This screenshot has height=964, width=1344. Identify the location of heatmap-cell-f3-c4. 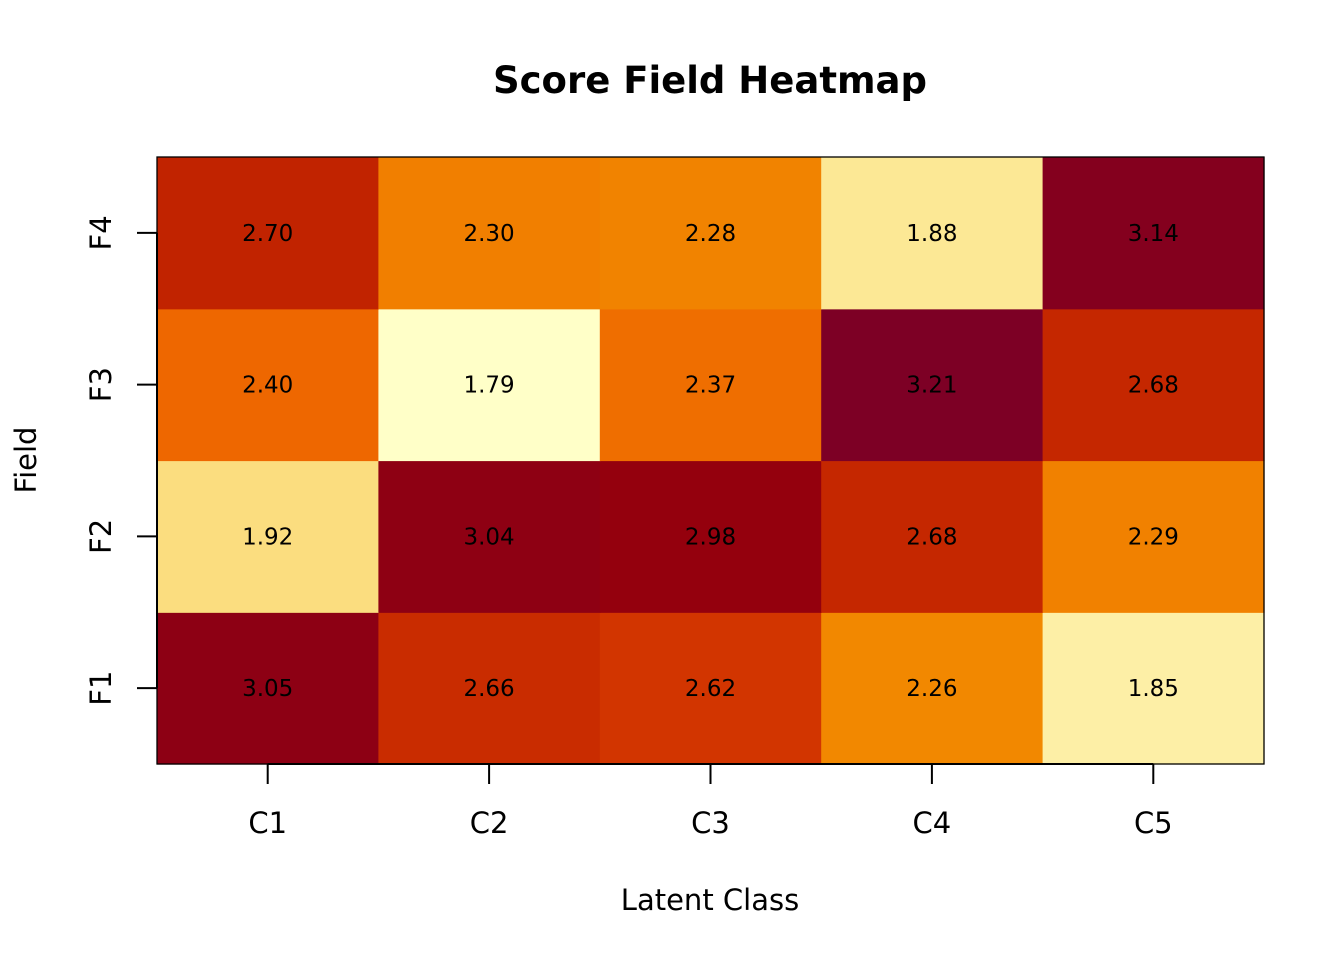
(932, 385).